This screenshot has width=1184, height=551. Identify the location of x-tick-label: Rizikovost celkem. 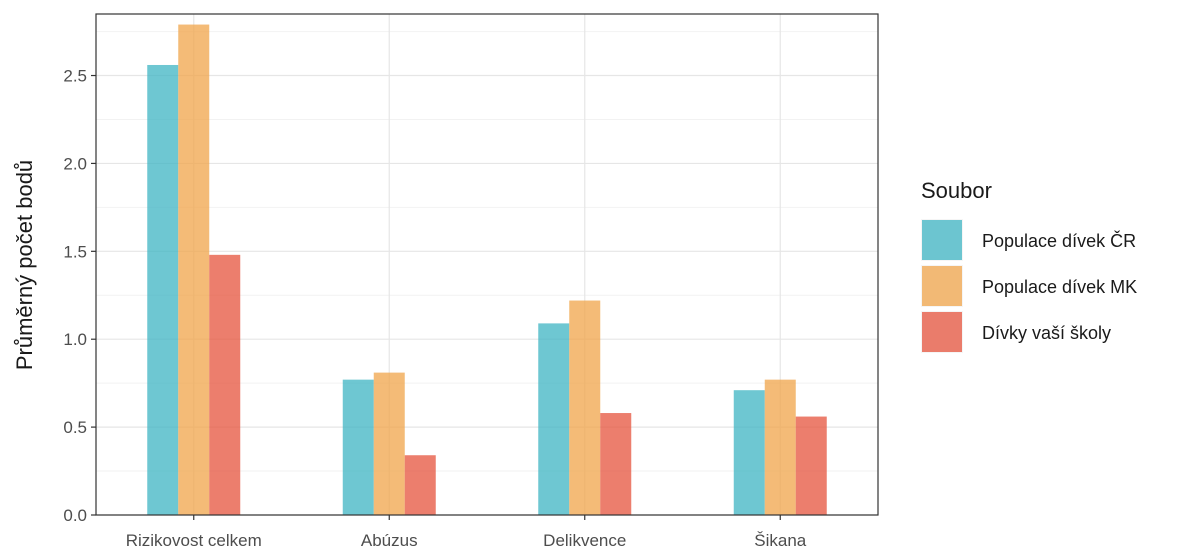
(194, 540).